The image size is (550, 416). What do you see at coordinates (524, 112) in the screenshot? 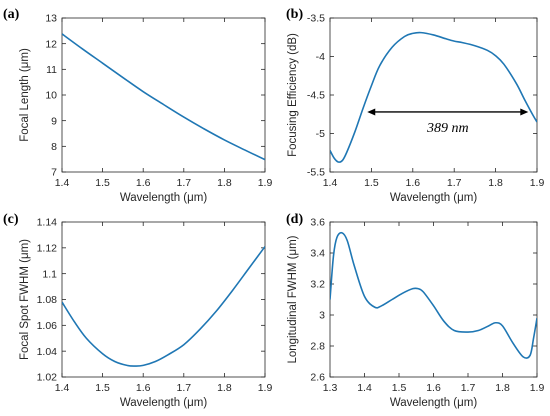
I see `annotation-arrowhead-right` at bounding box center [524, 112].